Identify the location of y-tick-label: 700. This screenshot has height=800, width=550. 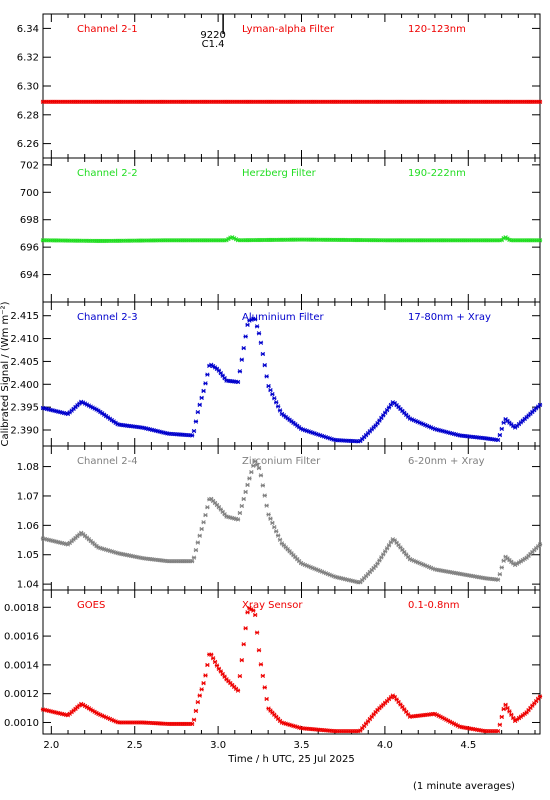
(29, 193).